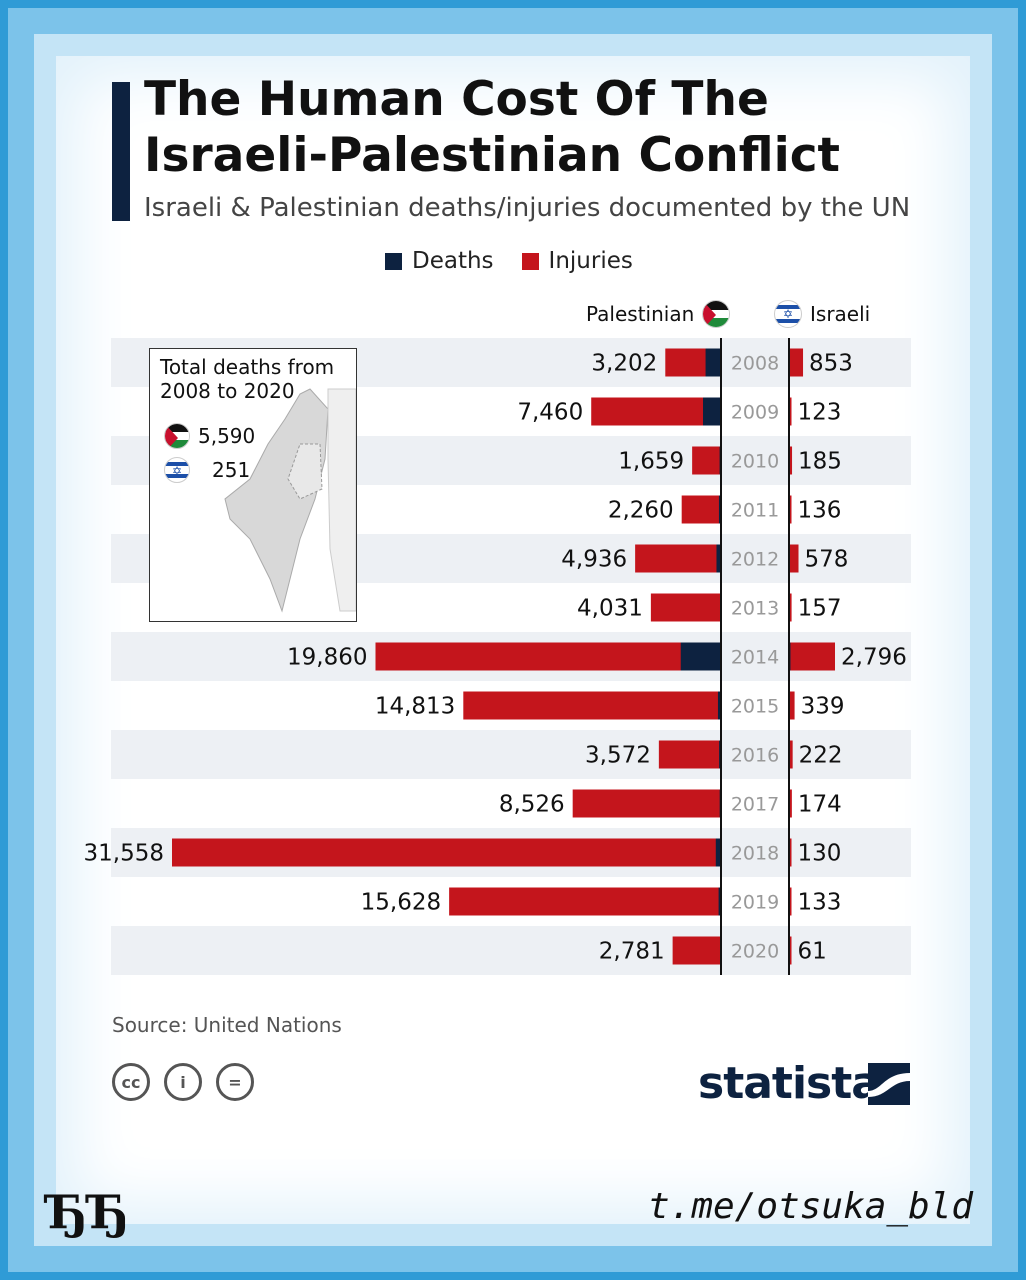 The width and height of the screenshot is (1026, 1280). I want to click on year-label: 2016, so click(755, 756).